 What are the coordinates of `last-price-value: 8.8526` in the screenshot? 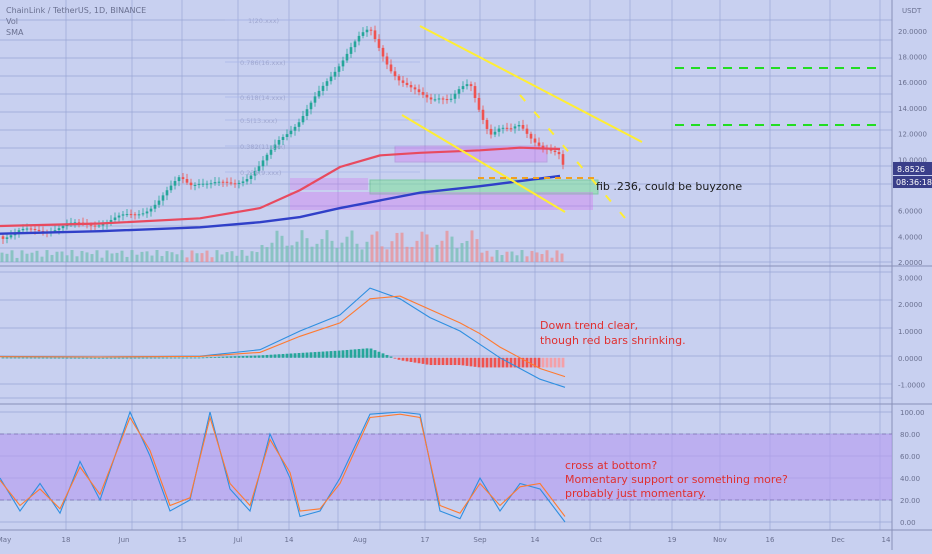 It's located at (911, 169).